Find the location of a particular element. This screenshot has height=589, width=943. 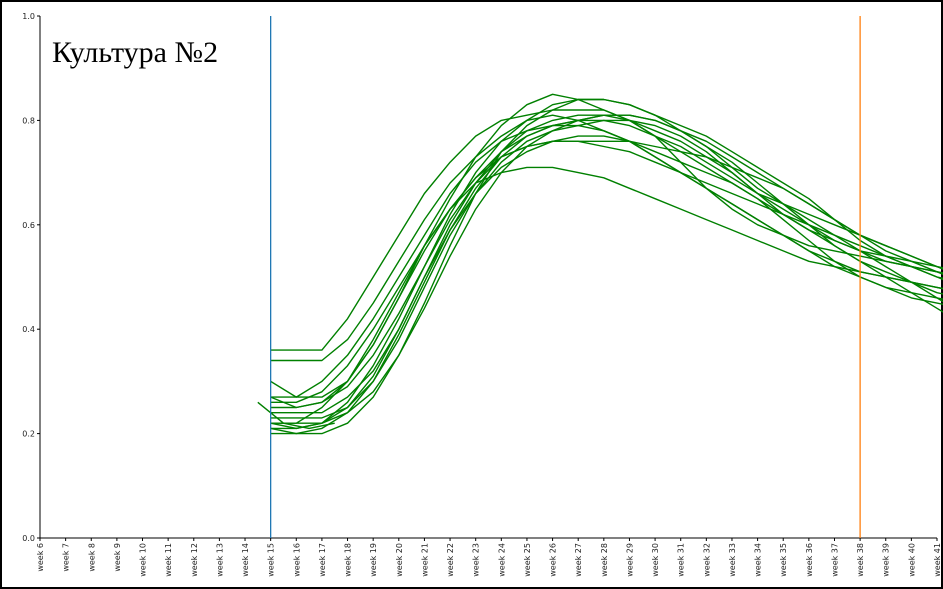

x-tick-label: week 20 is located at coordinates (399, 560).